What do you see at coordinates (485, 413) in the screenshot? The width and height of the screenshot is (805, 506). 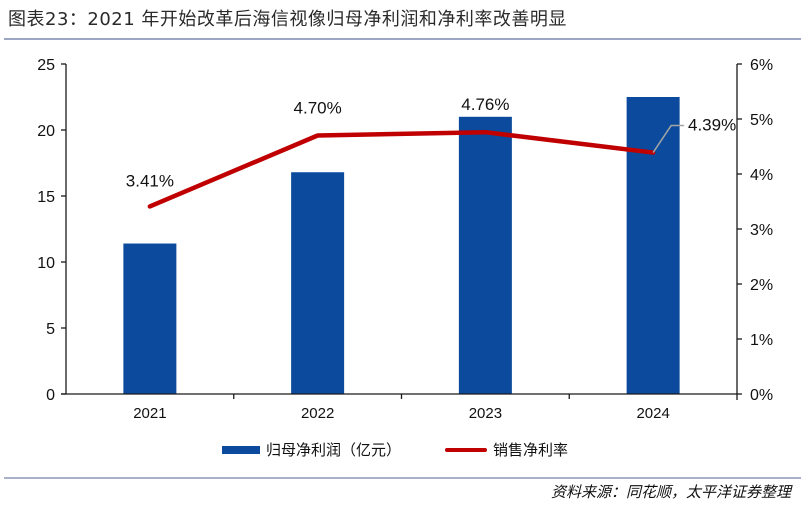 I see `category-label: 2023` at bounding box center [485, 413].